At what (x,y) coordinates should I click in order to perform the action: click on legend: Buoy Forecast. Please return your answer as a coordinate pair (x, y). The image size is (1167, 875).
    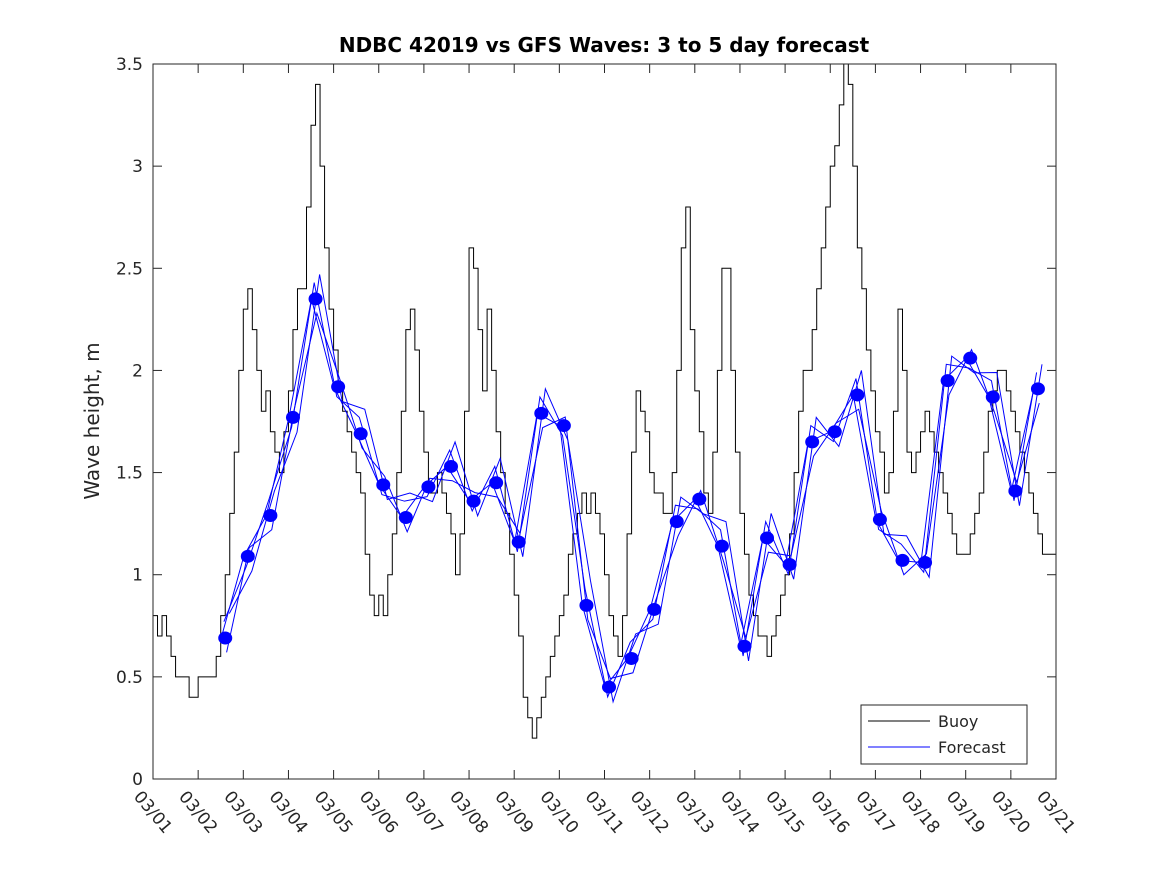
    Looking at the image, I should click on (944, 734).